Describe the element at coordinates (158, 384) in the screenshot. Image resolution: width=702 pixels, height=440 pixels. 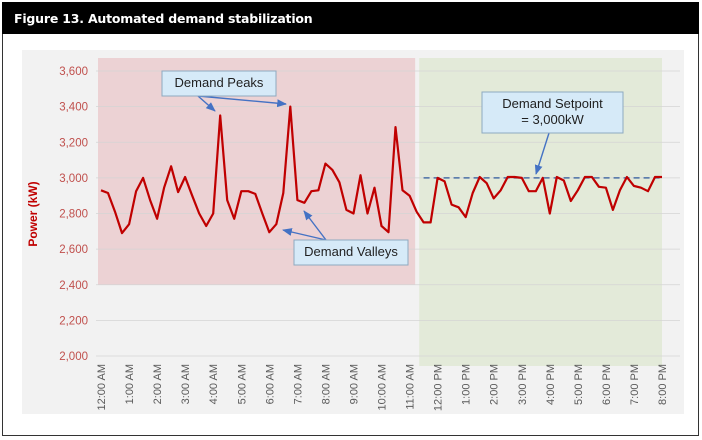
I see `x-tick-label: 2:00 AM` at that location.